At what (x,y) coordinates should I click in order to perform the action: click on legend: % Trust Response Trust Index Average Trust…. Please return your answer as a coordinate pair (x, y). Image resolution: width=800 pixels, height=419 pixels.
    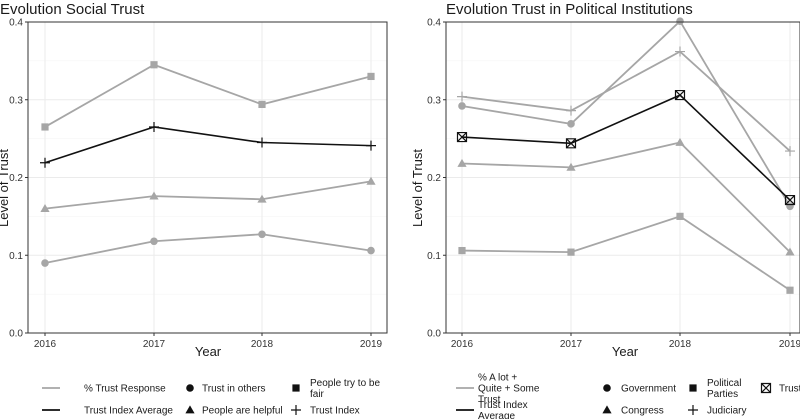
    Looking at the image, I should click on (211, 397).